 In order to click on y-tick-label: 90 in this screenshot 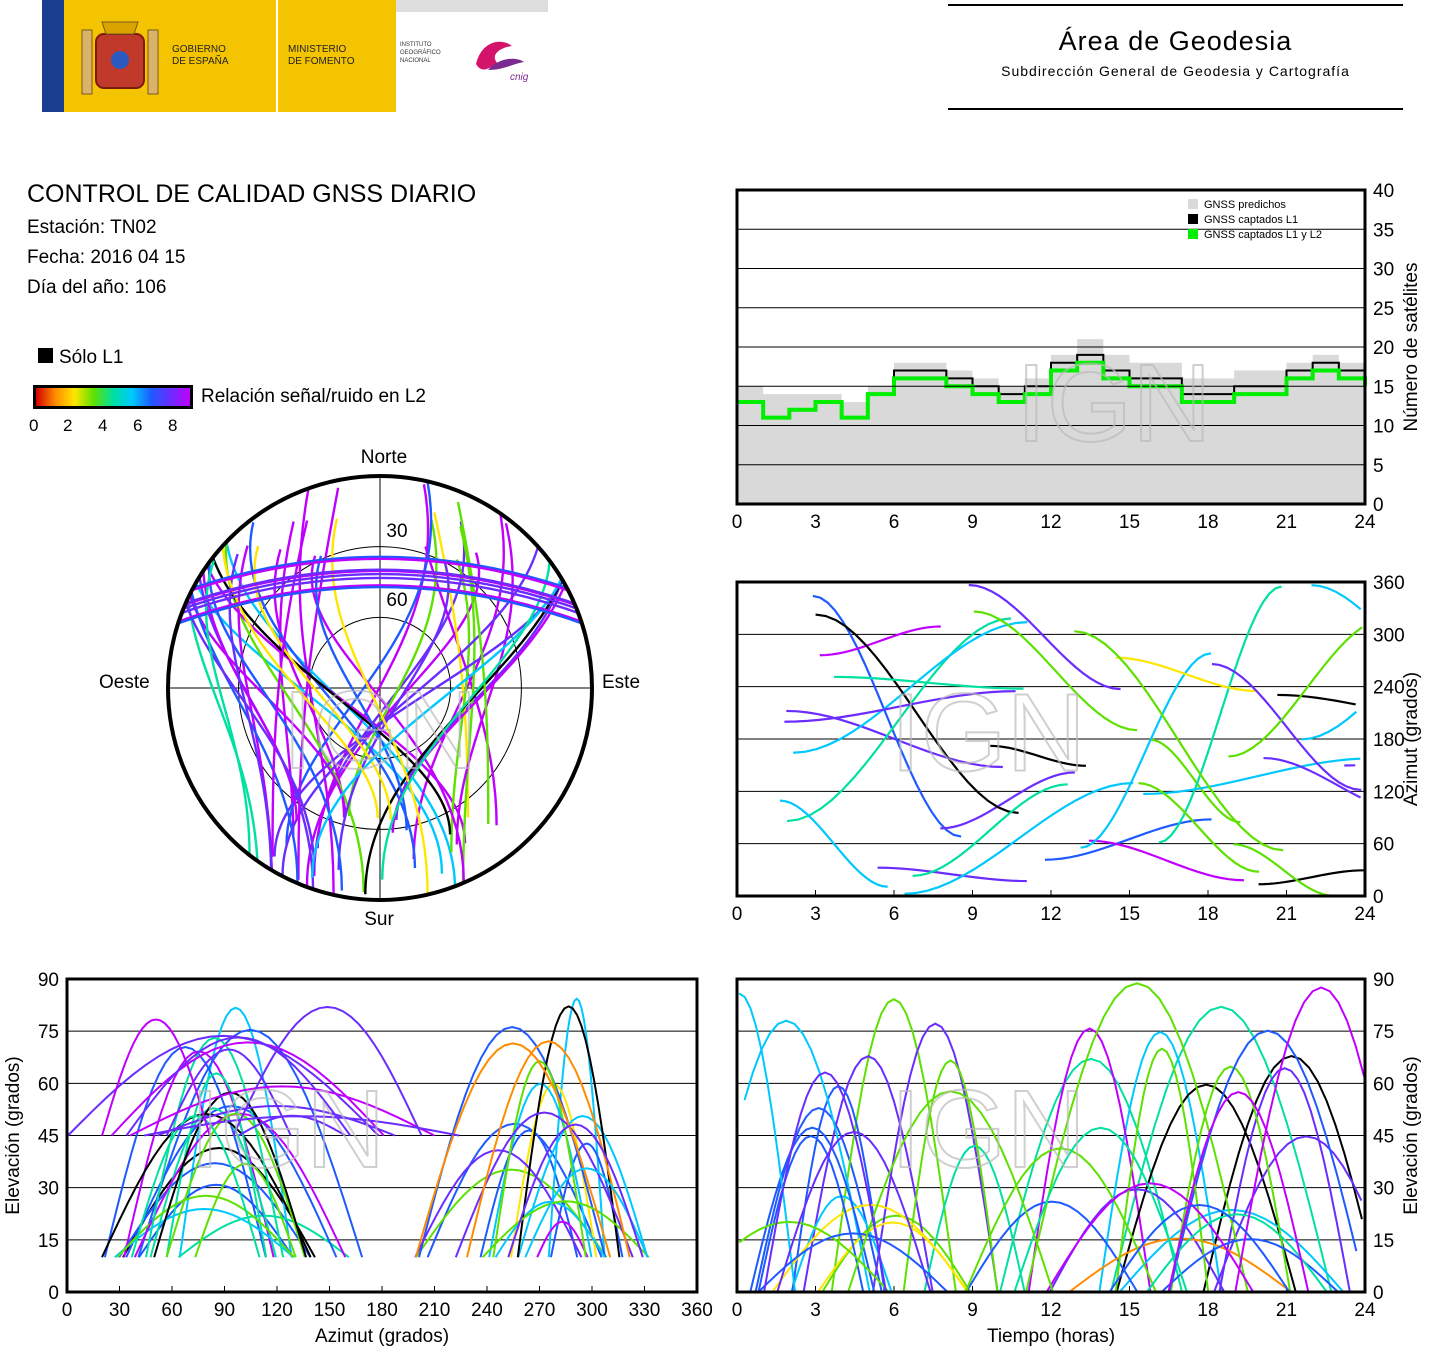, I will do `click(1383, 980)`.